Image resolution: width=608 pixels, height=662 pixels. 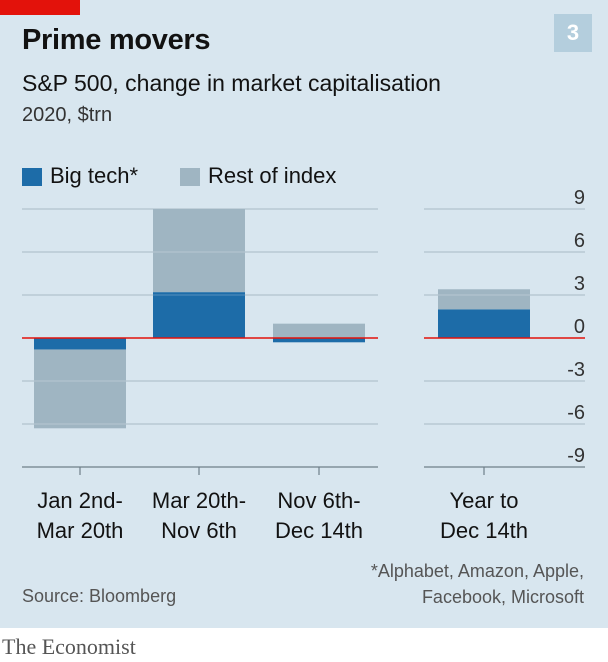 I want to click on x-category-label: Year to, so click(x=484, y=500).